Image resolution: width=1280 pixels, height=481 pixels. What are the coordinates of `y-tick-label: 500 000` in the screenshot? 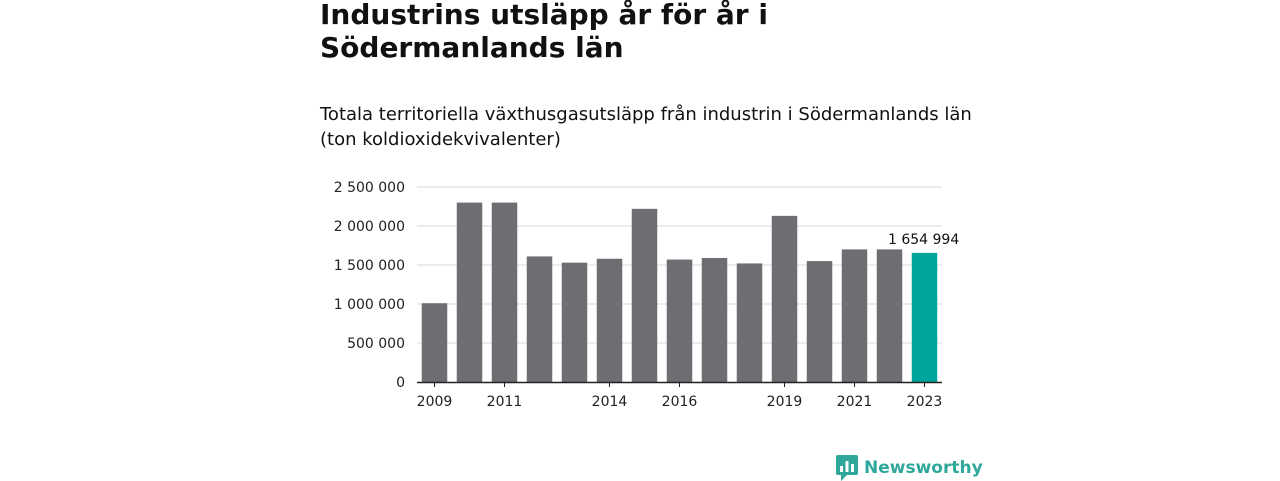 It's located at (376, 344).